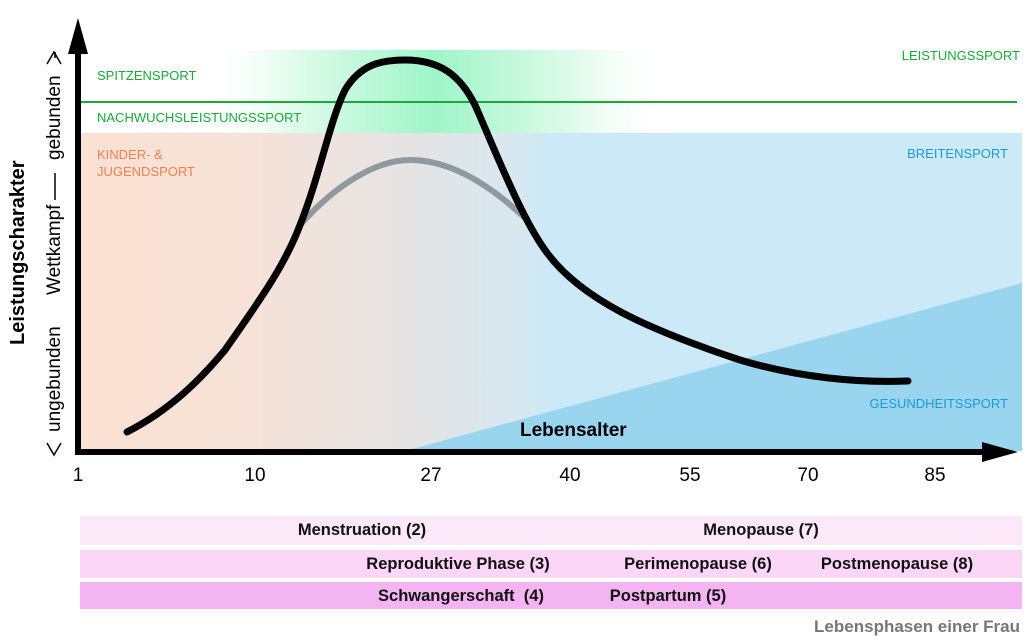  What do you see at coordinates (957, 153) in the screenshot?
I see `zone-breitensport: BREITENSPORT` at bounding box center [957, 153].